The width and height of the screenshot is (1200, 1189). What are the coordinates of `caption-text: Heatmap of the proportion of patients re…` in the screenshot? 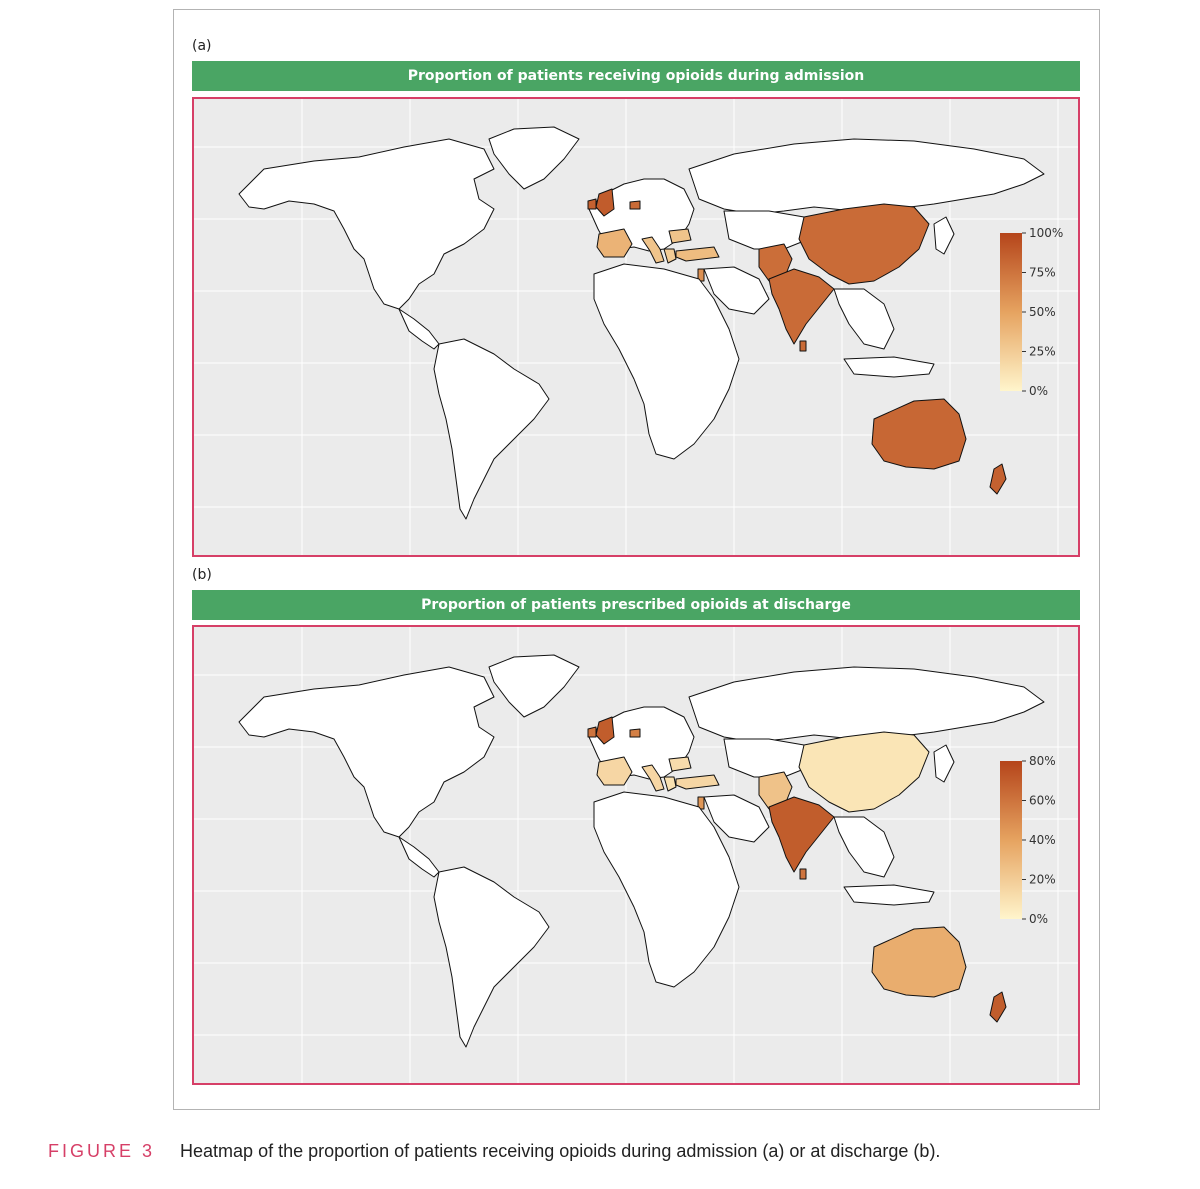 It's located at (560, 1151).